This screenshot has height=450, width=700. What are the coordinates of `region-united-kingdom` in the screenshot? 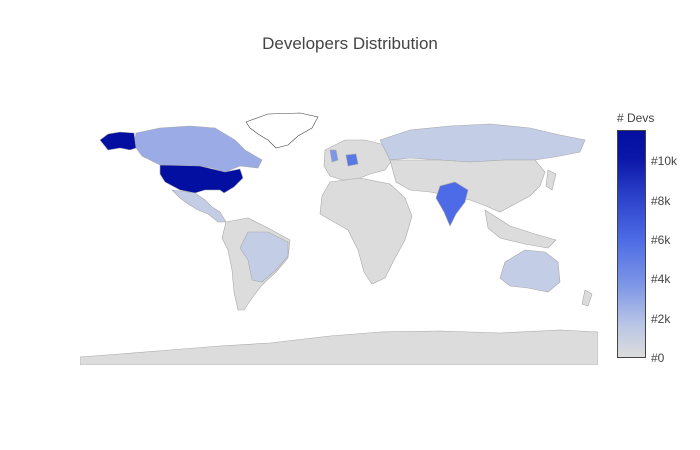 It's located at (334, 156).